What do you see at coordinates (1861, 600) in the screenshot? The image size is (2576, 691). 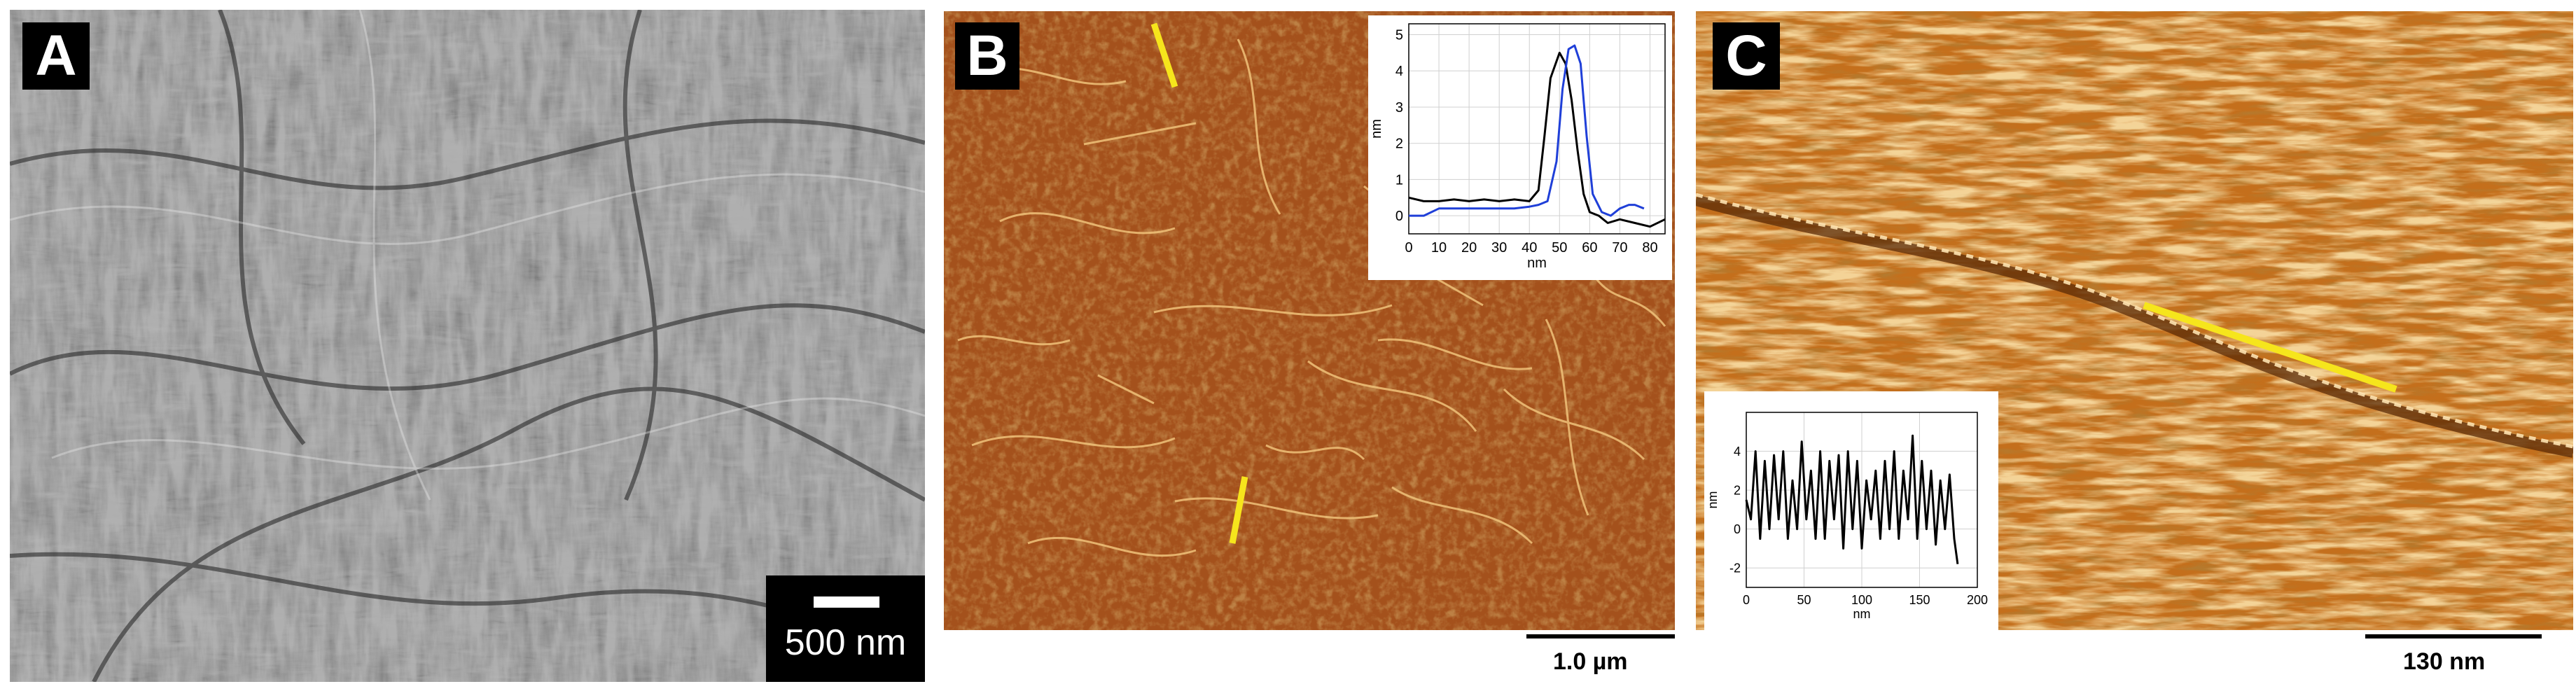 I see `panel-c-inset-xtick-label: 100` at bounding box center [1861, 600].